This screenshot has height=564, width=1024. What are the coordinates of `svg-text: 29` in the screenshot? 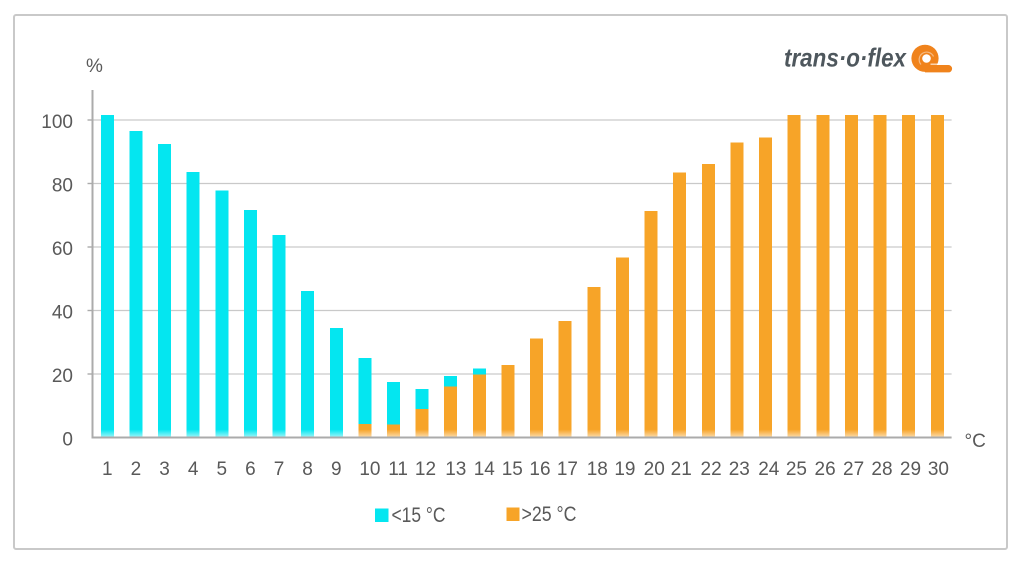 It's located at (910, 469).